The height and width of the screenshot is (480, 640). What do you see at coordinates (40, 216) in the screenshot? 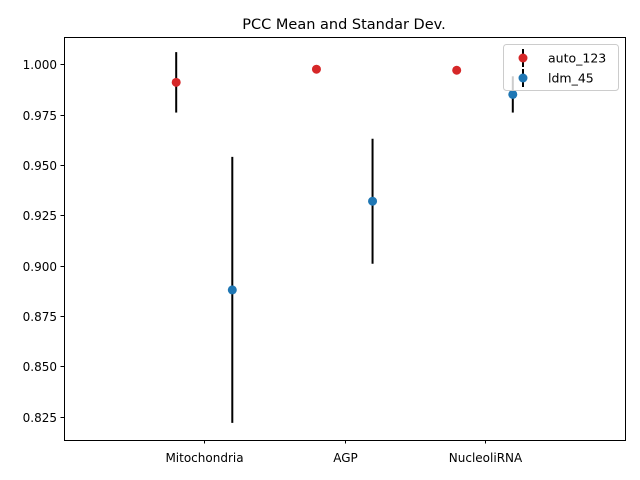
I see `y-tick-label: 0.925` at bounding box center [40, 216].